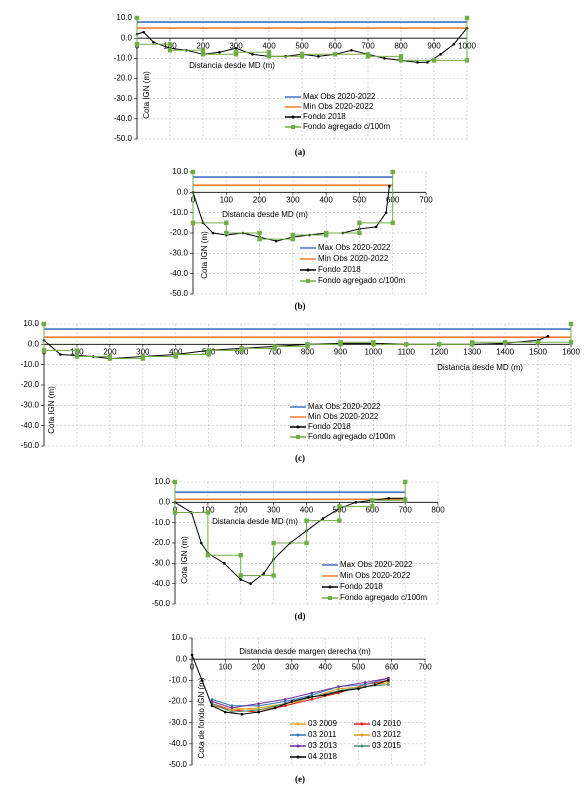 The image size is (586, 789). Describe the element at coordinates (322, 723) in the screenshot. I see `legend-label: 03 2009` at that location.